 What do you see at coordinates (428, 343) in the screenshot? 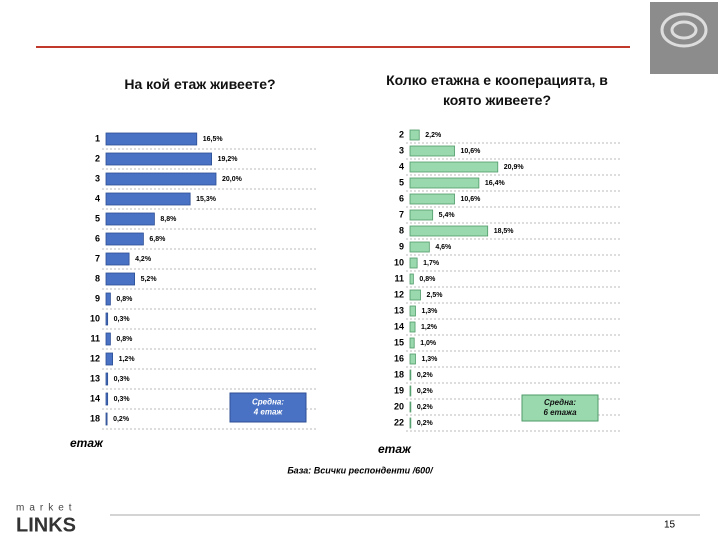
I see `value-label: 1,0%` at bounding box center [428, 343].